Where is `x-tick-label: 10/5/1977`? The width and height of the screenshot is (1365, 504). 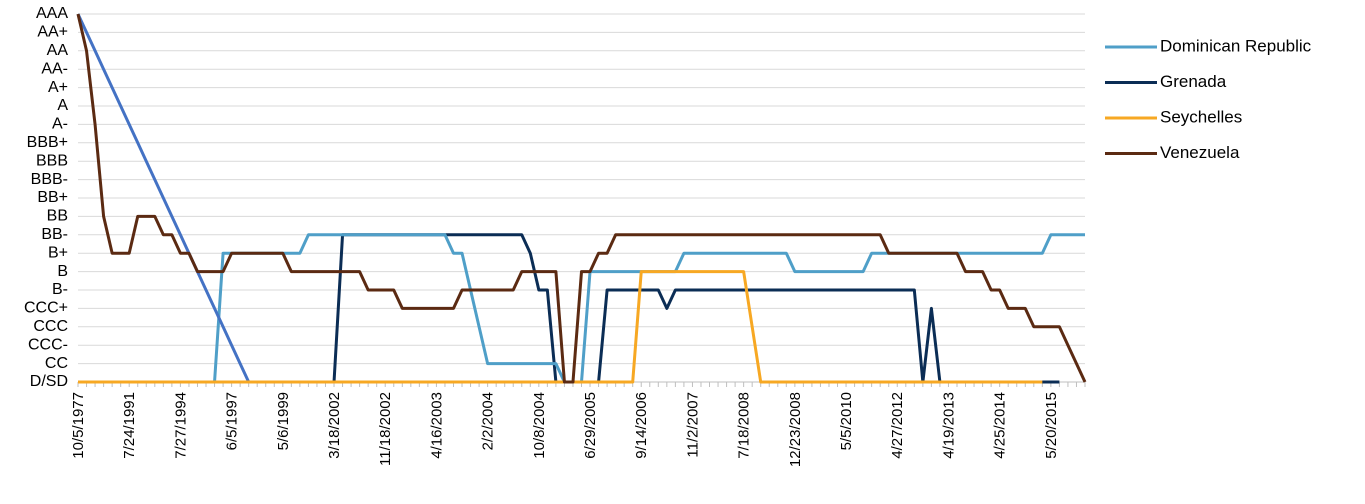
x-tick-label: 10/5/1977 is located at coordinates (78, 425).